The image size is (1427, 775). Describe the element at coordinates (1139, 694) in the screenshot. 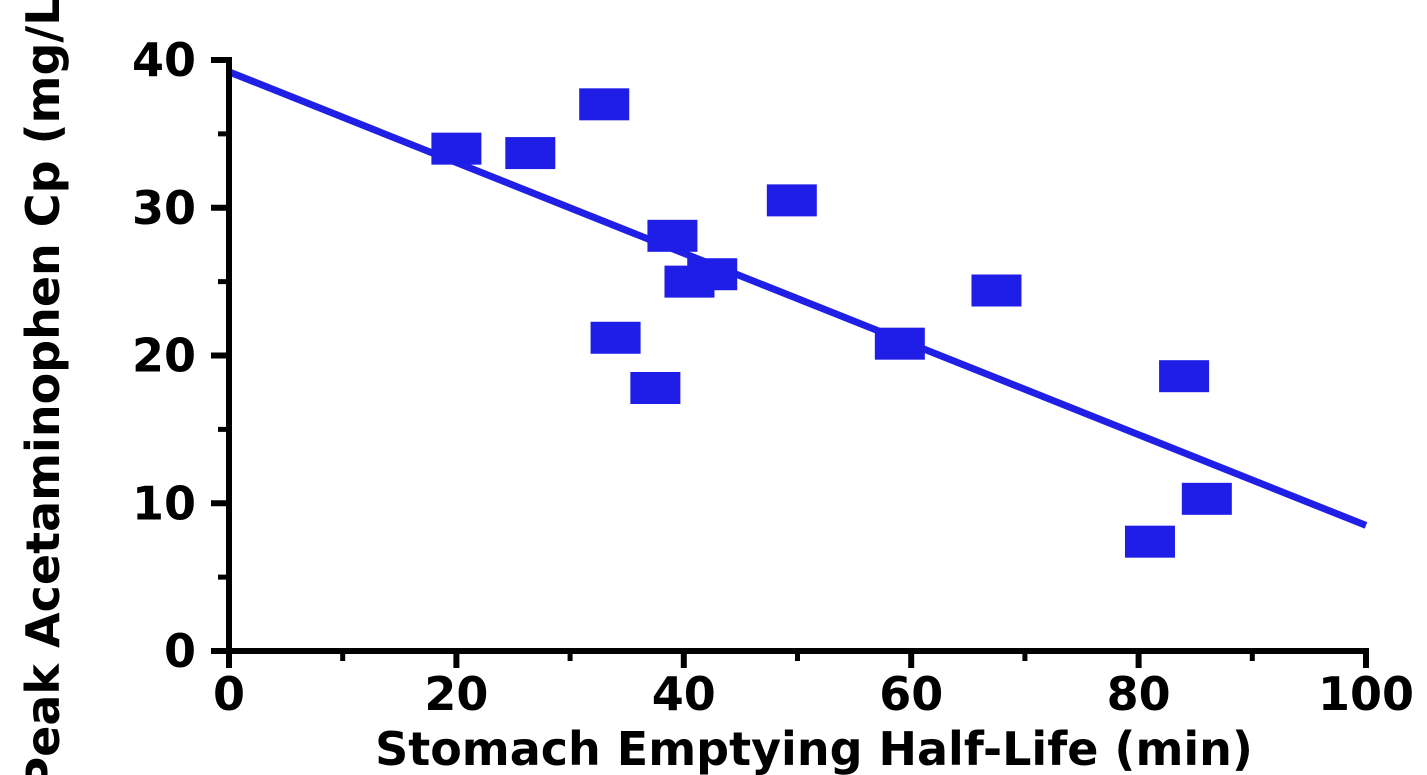

I see `x-tick-label: 80` at that location.